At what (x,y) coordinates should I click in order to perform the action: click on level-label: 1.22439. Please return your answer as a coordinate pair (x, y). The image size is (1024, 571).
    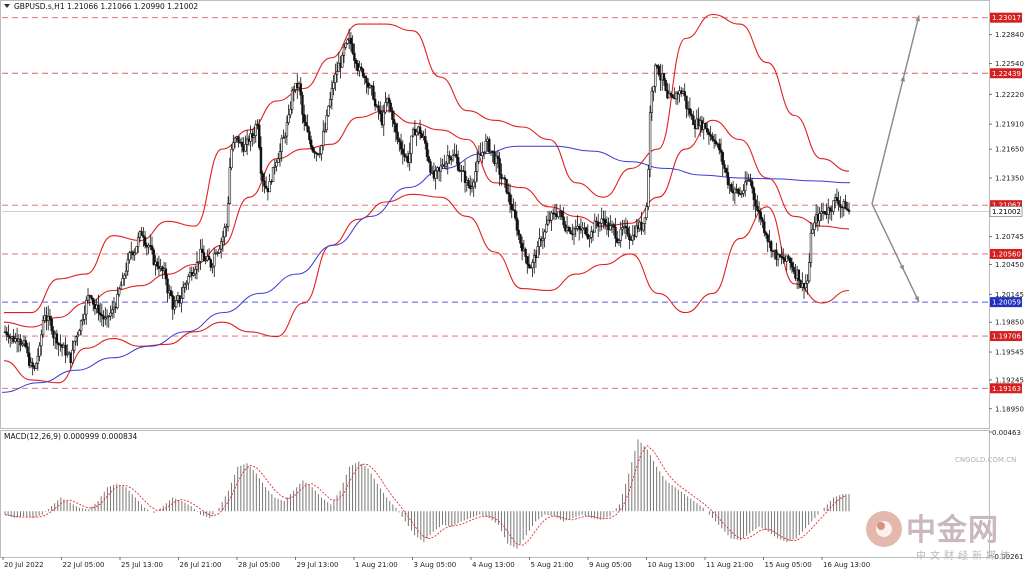
    Looking at the image, I should click on (1006, 74).